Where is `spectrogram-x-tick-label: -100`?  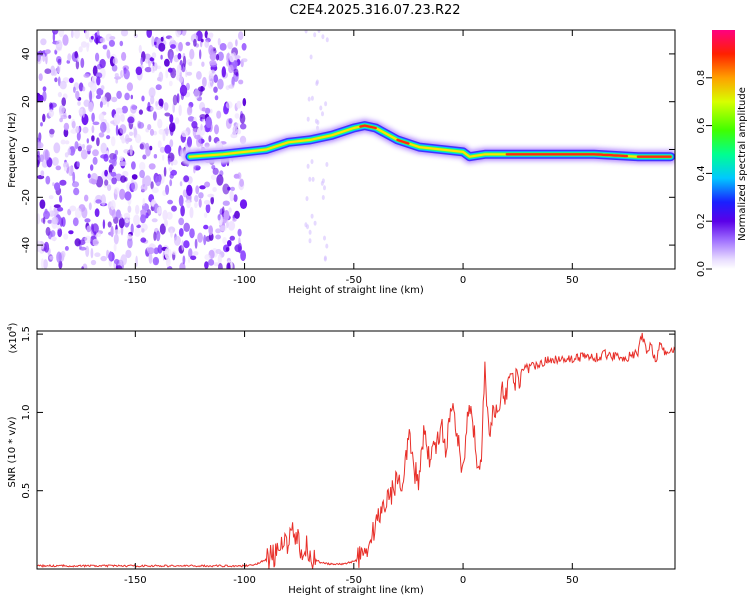 spectrogram-x-tick-label: -100 is located at coordinates (244, 280).